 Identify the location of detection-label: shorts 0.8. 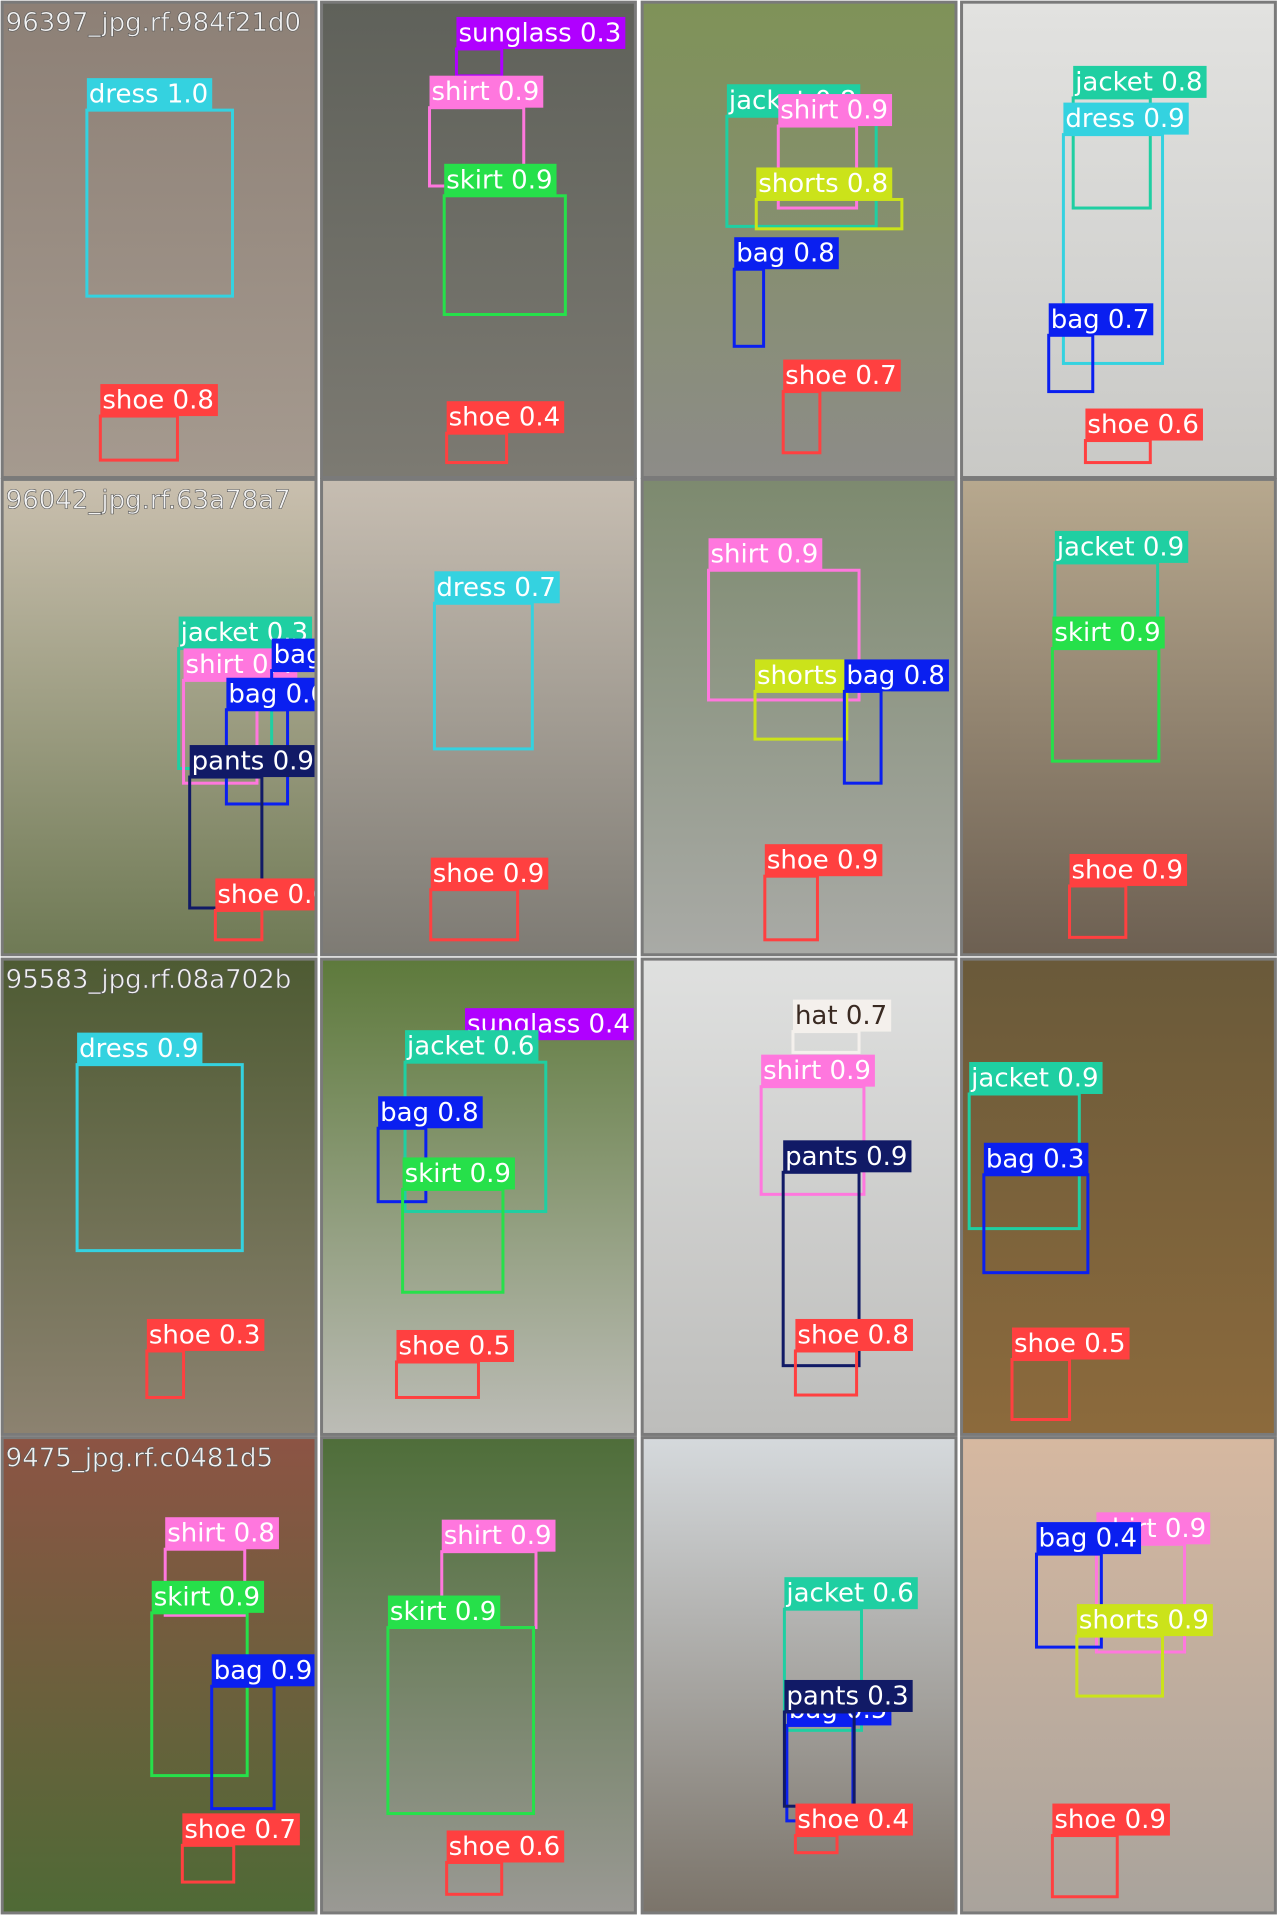
(823, 184).